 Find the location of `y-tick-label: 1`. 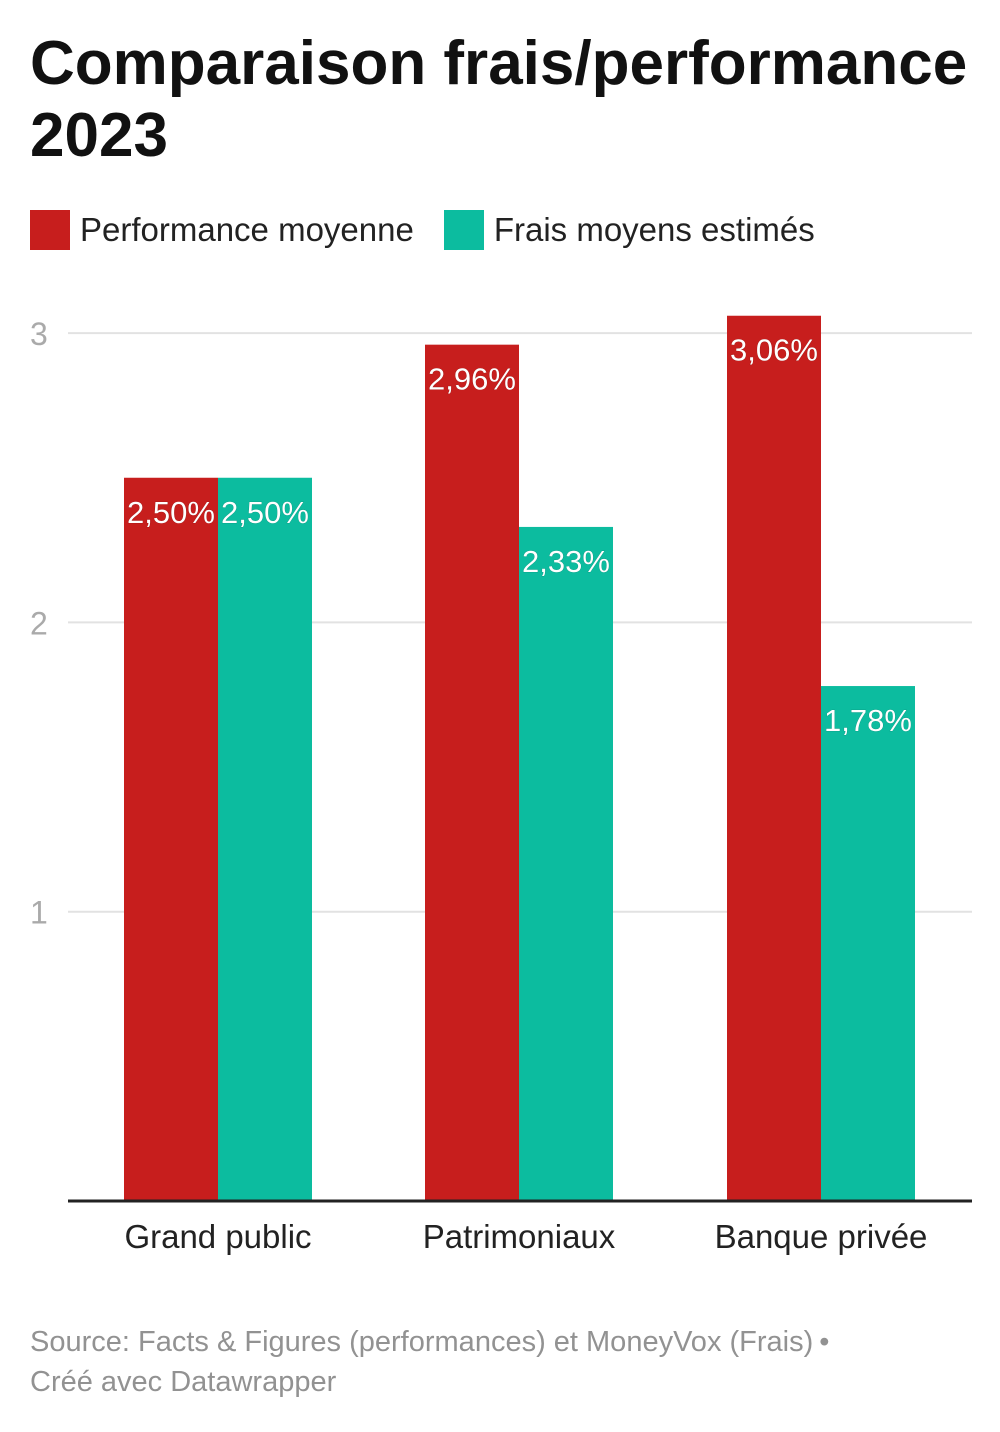

y-tick-label: 1 is located at coordinates (39, 913).